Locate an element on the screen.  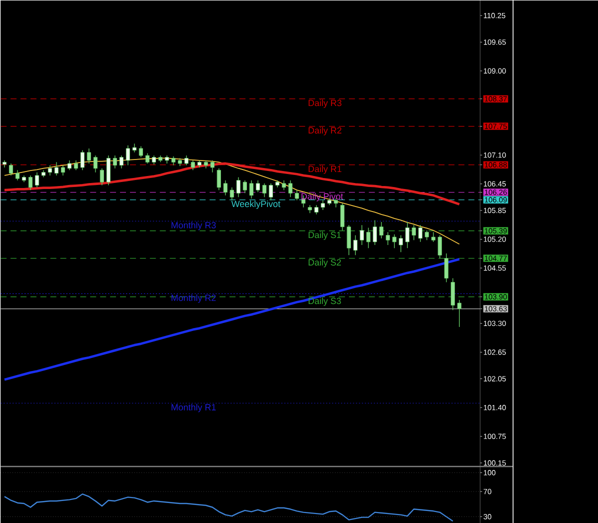
ref-line-label: Monthly R1 is located at coordinates (194, 408).